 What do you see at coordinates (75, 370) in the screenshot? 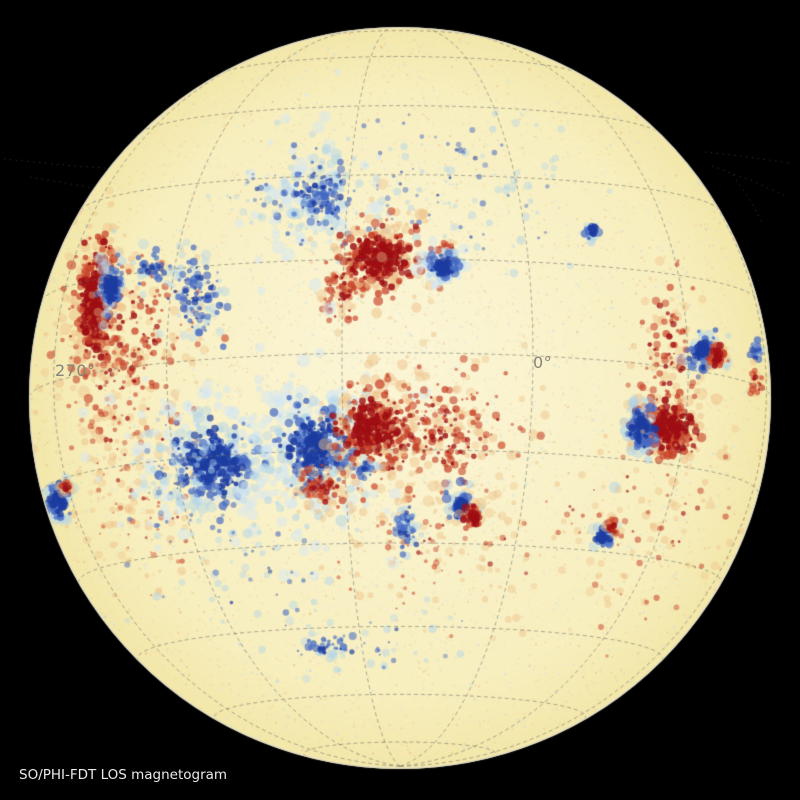
I see `longitude-label-270: 270°` at bounding box center [75, 370].